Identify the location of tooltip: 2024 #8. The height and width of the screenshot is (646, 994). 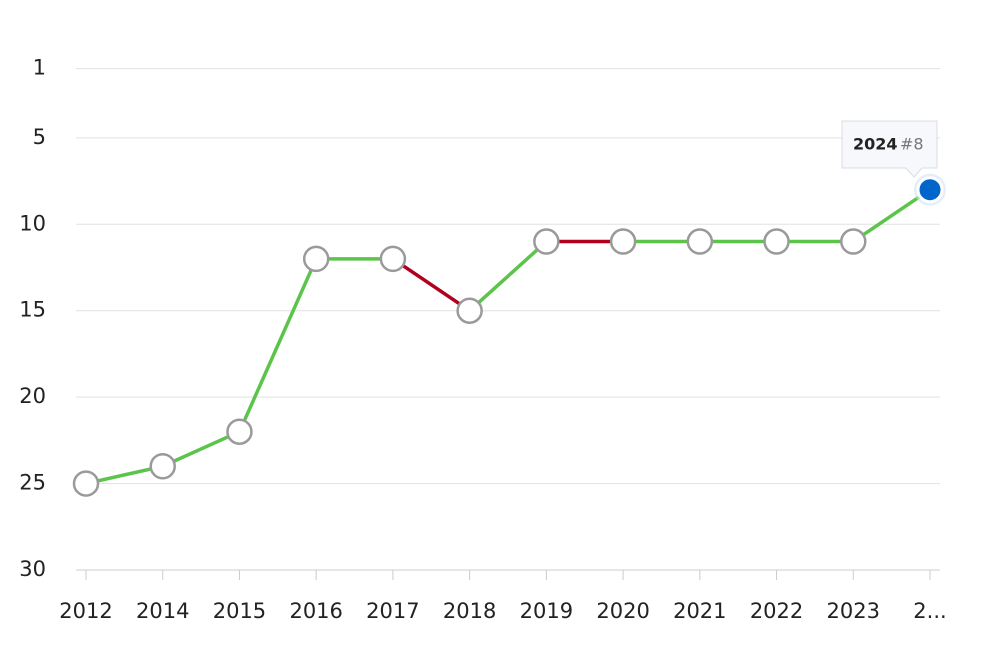
(889, 149).